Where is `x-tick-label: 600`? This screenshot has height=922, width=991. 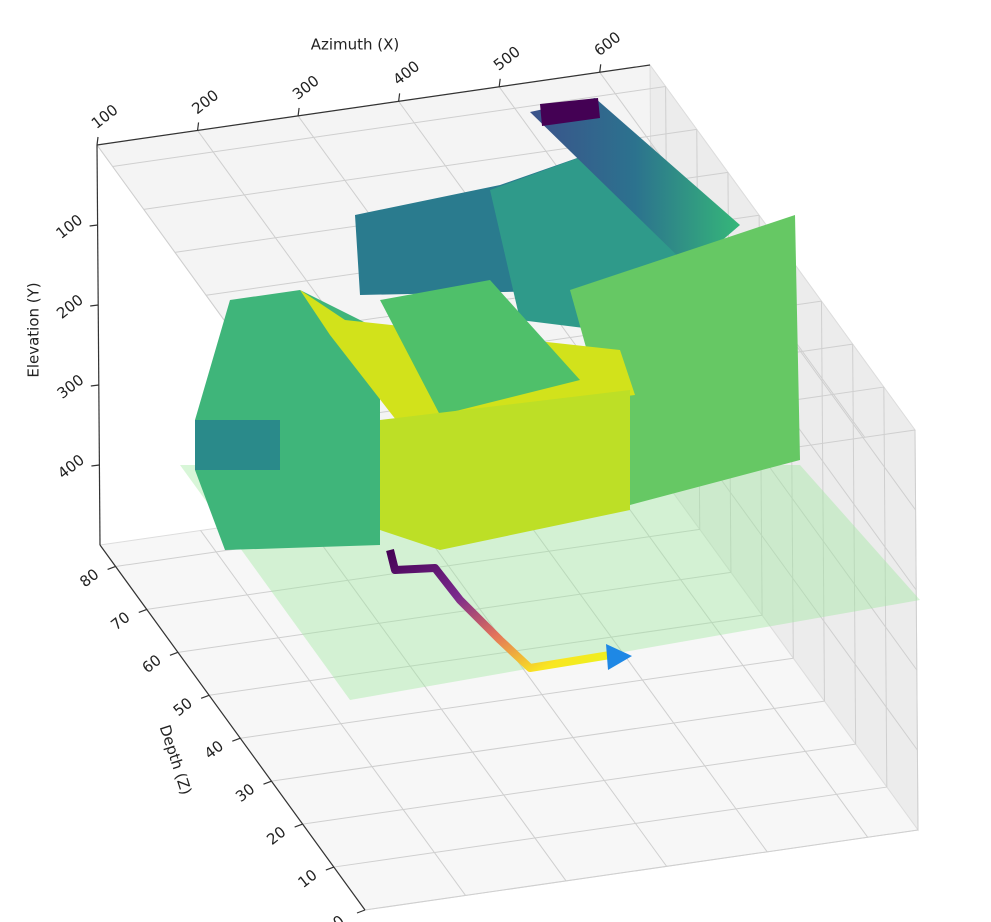 x-tick-label: 600 is located at coordinates (608, 44).